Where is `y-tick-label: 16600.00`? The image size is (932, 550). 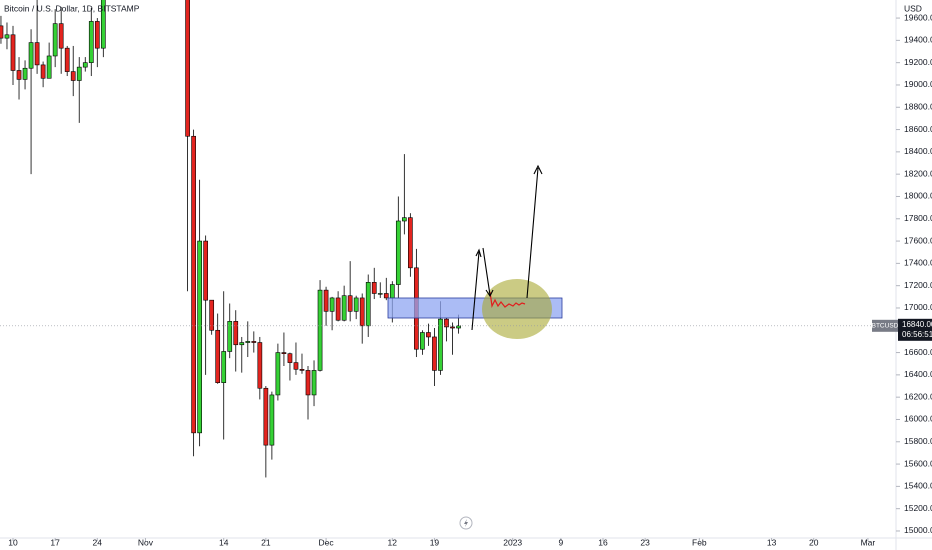 y-tick-label: 16600.00 is located at coordinates (918, 352).